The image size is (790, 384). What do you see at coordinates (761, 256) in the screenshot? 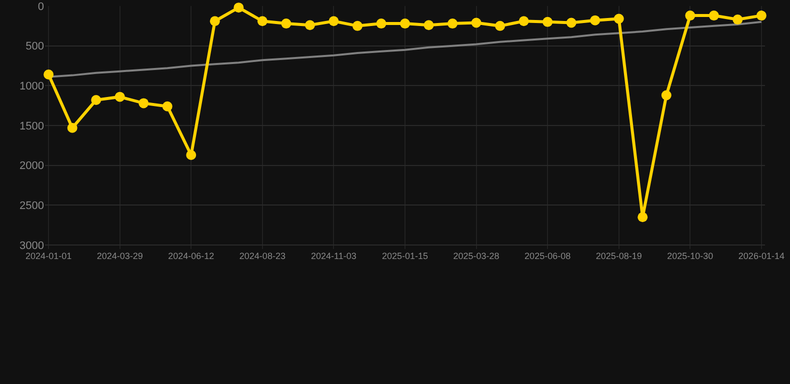
I see `x-tick-label: 2026-01-14` at bounding box center [761, 256].